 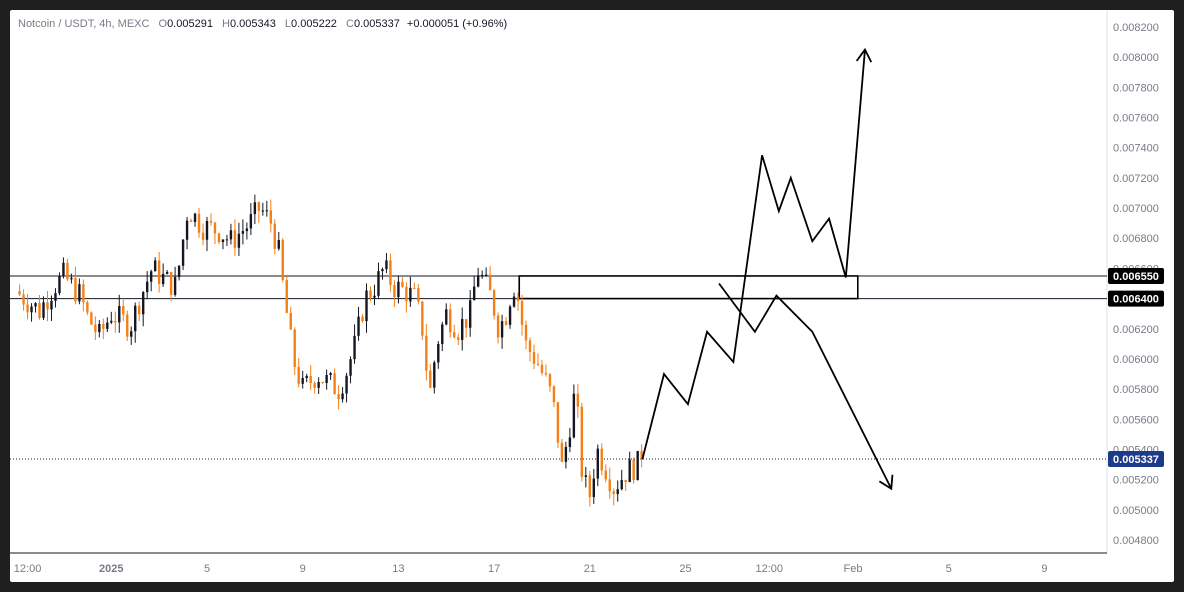 I want to click on low-value: 0.005222, so click(x=314, y=24).